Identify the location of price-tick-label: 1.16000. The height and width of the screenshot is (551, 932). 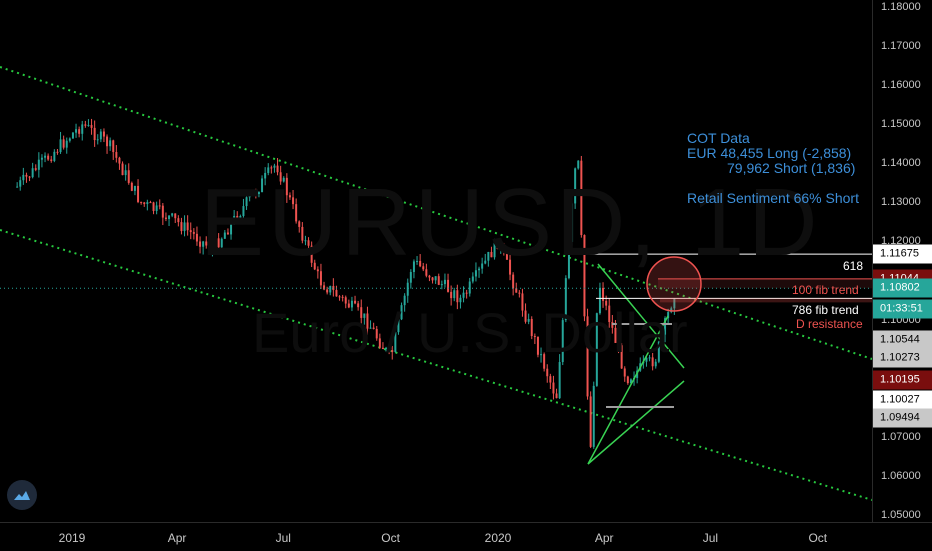
(901, 85).